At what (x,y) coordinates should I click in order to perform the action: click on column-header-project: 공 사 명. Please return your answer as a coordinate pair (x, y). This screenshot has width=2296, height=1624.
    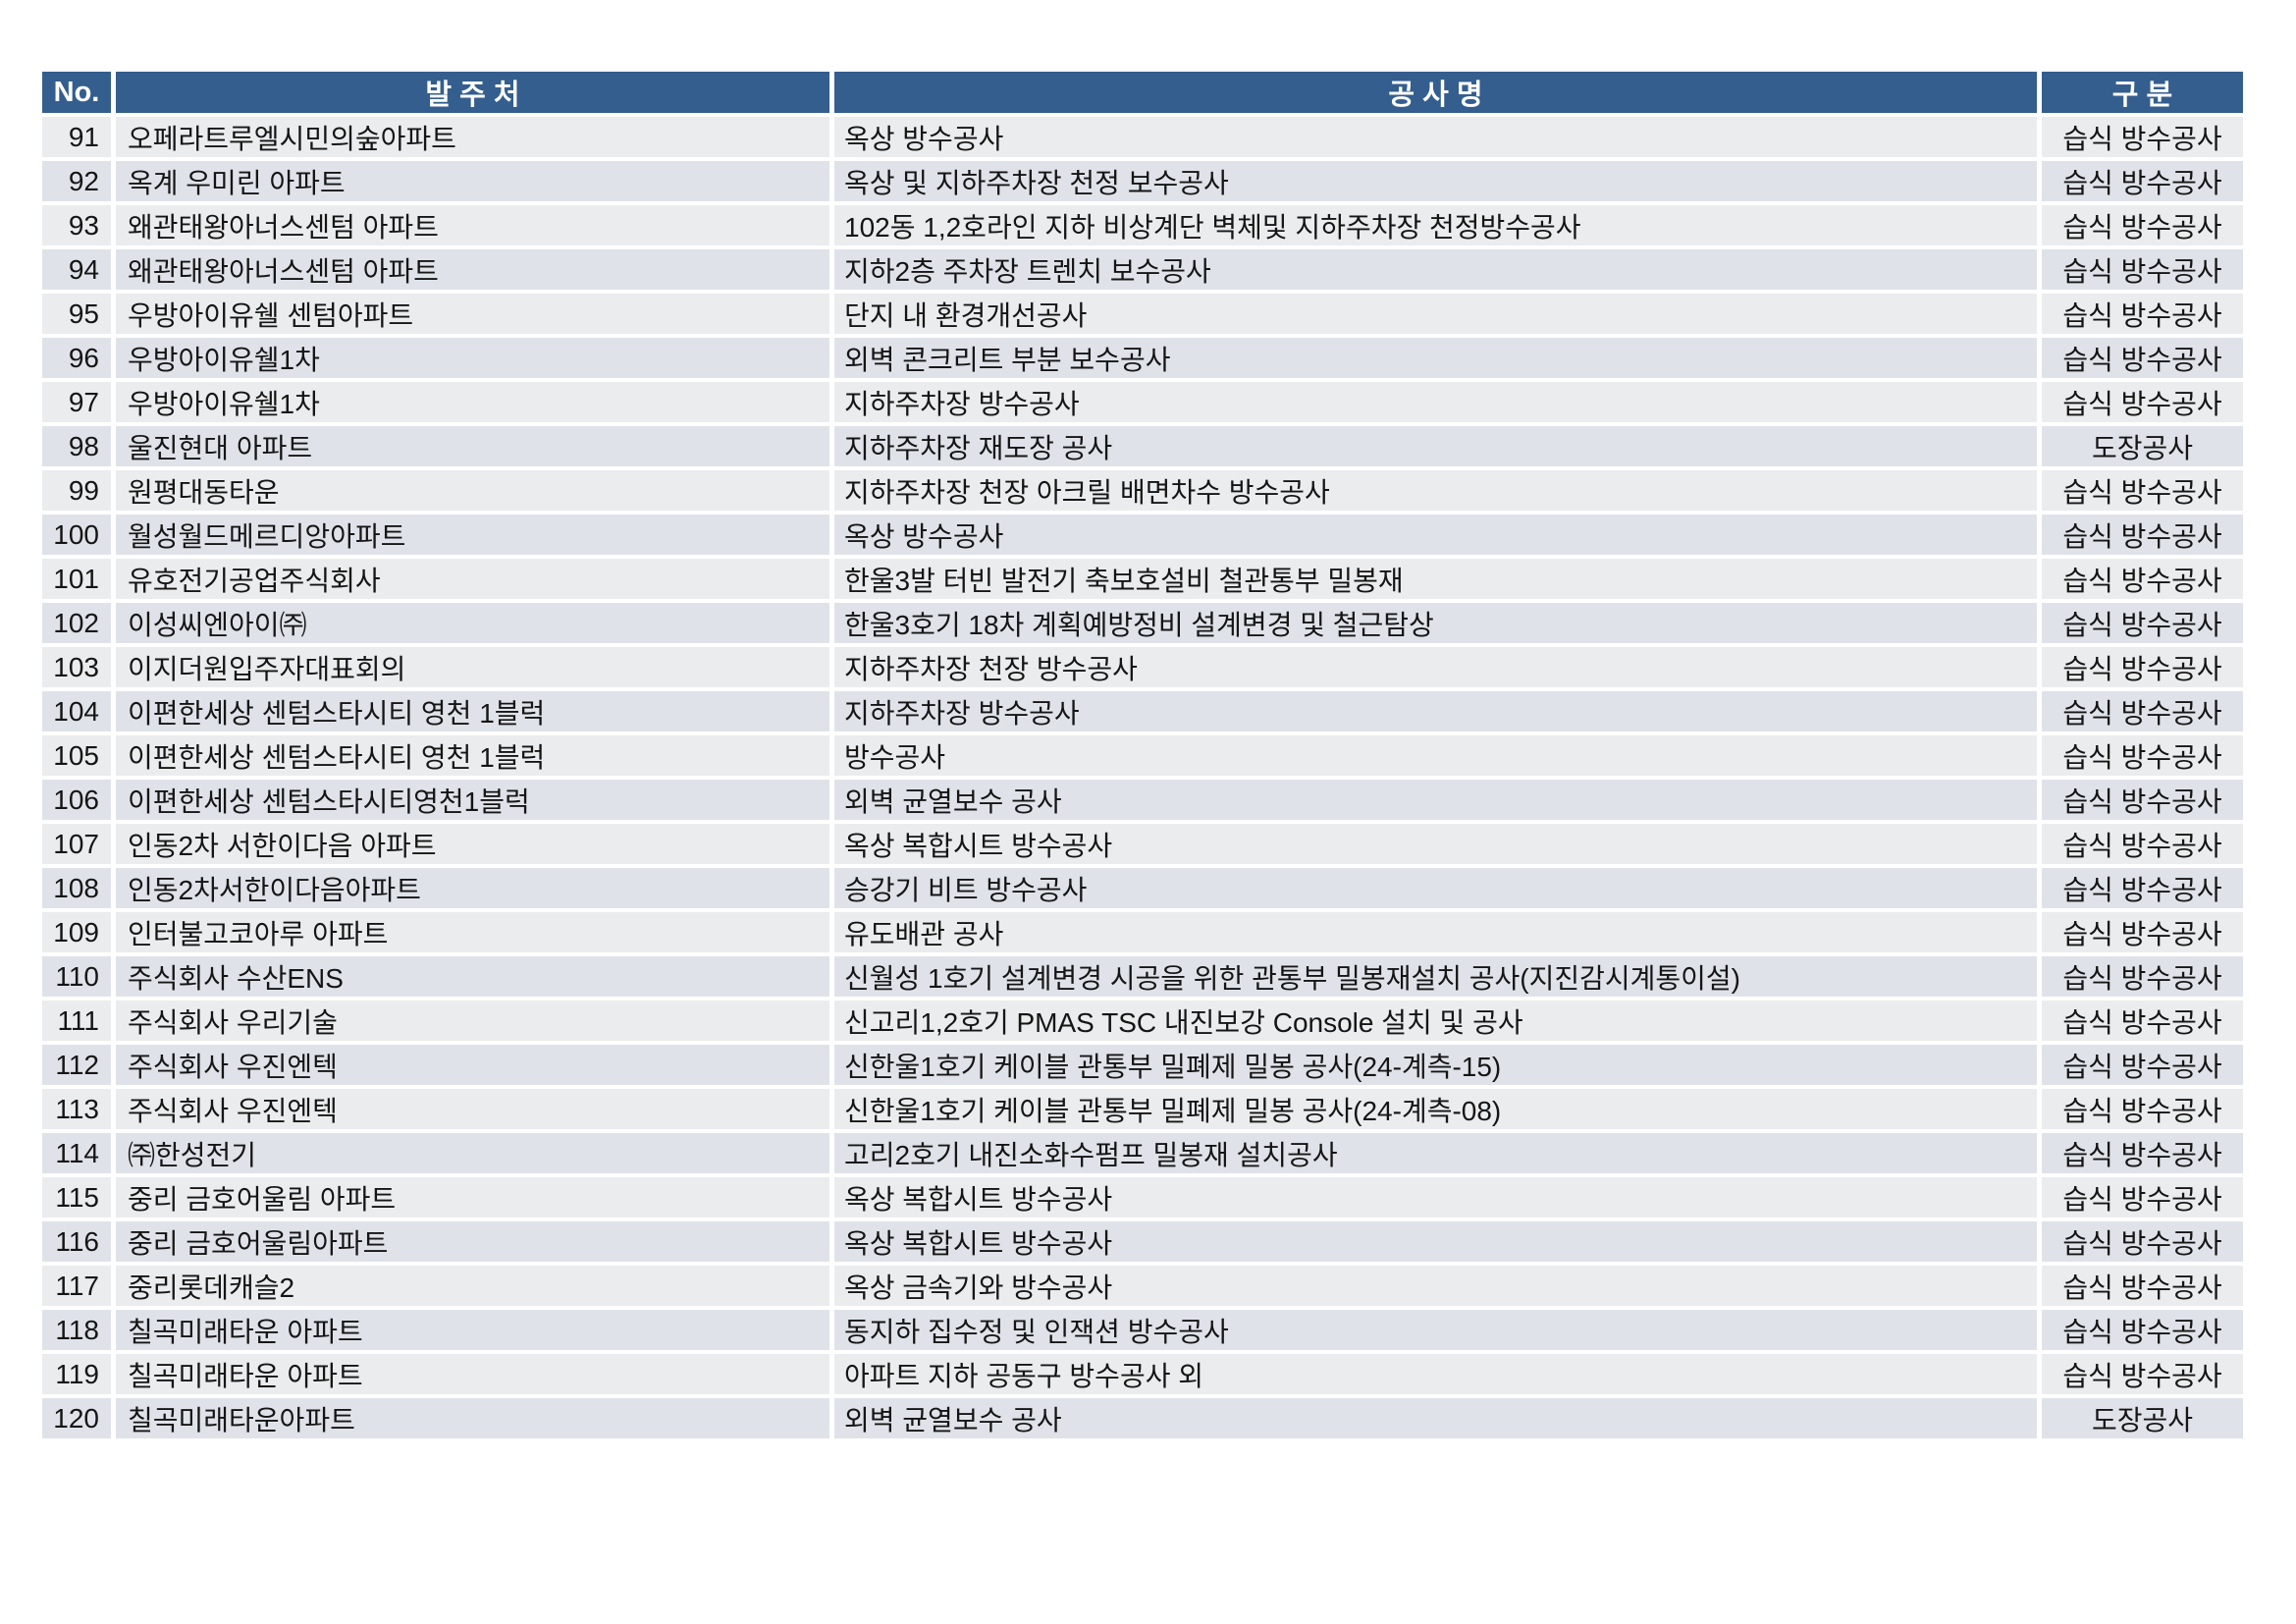
    Looking at the image, I should click on (1435, 92).